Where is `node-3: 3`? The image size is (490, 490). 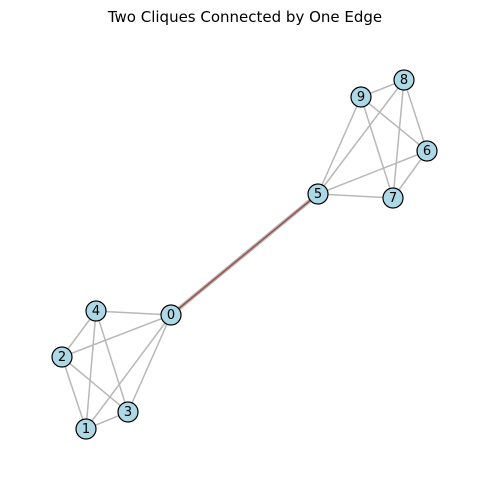 node-3: 3 is located at coordinates (128, 412).